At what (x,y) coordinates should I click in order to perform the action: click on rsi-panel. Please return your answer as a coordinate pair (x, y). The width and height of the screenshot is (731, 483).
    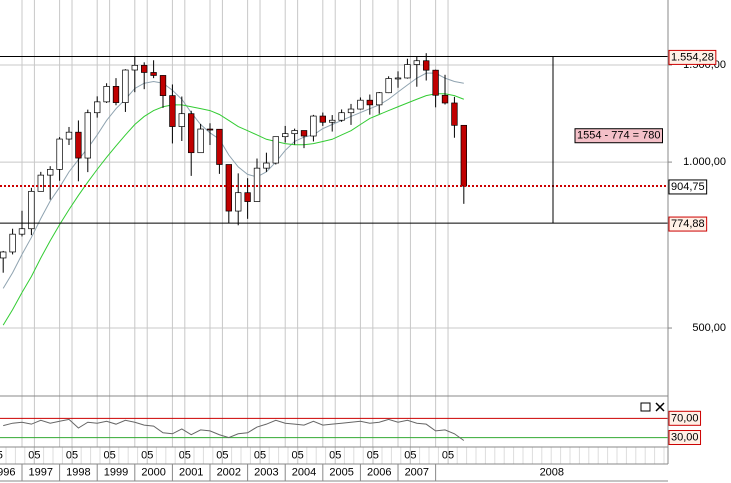
    Looking at the image, I should click on (334, 429).